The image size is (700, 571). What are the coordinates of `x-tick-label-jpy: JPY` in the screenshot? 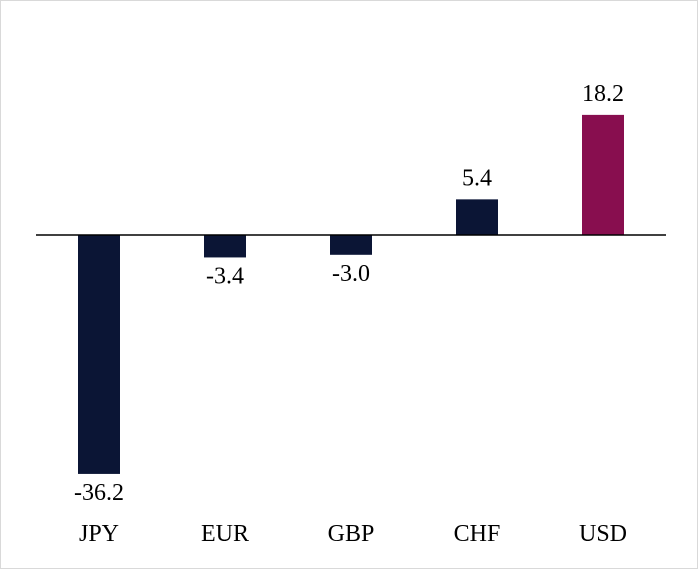 It's located at (99, 534).